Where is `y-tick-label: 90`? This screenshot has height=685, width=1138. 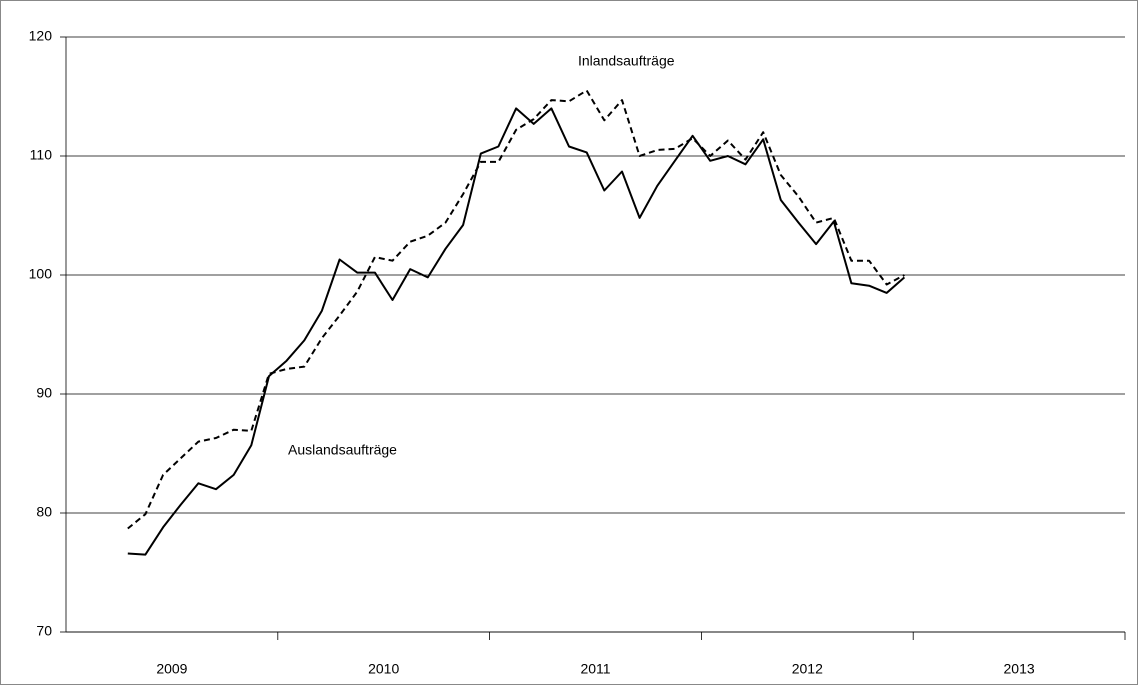
y-tick-label: 90 is located at coordinates (44, 393).